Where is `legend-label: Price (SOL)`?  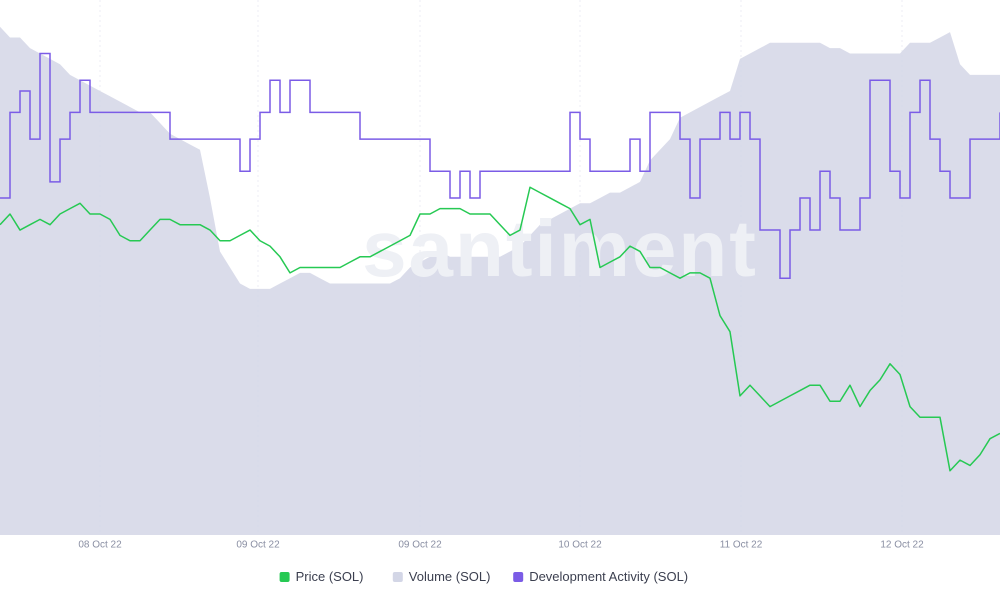 legend-label: Price (SOL) is located at coordinates (330, 576).